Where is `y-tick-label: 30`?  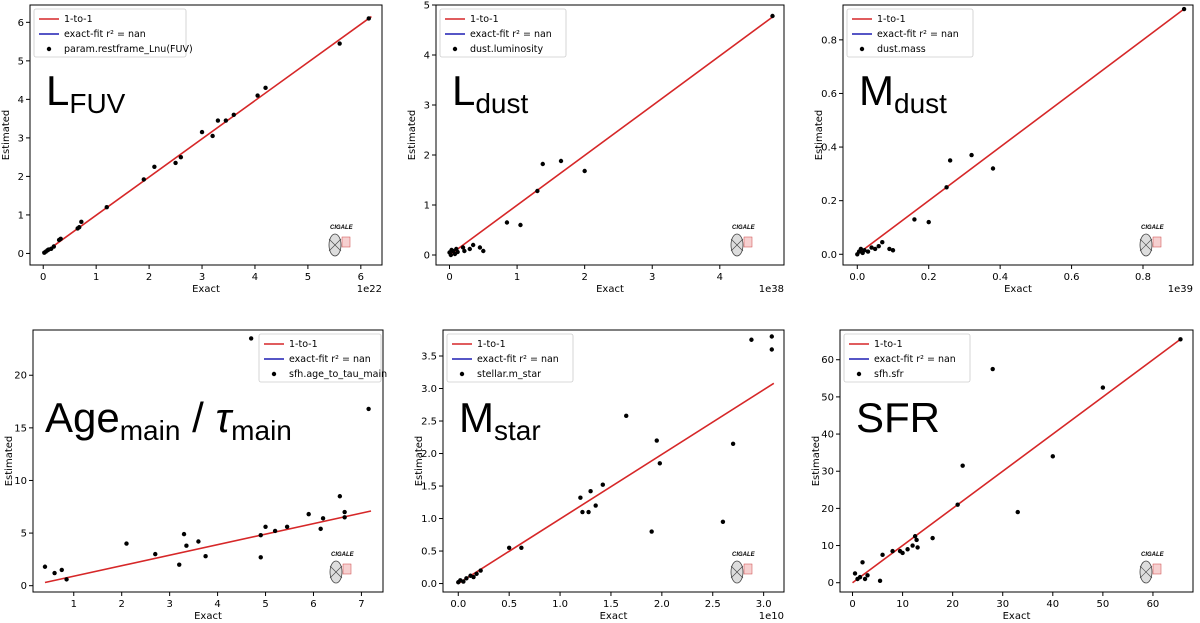 y-tick-label: 30 is located at coordinates (827, 472).